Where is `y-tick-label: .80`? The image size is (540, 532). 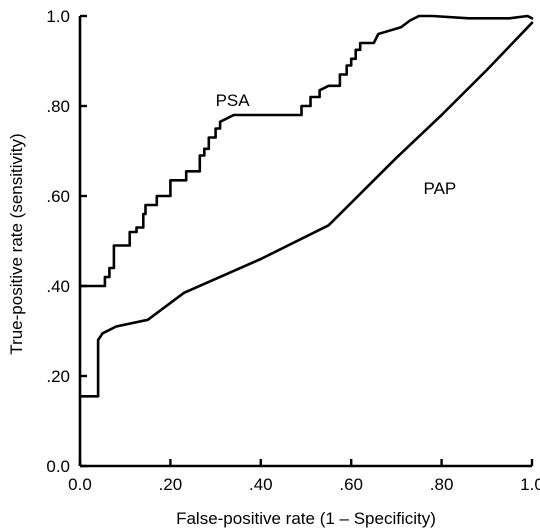 y-tick-label: .80 is located at coordinates (58, 106).